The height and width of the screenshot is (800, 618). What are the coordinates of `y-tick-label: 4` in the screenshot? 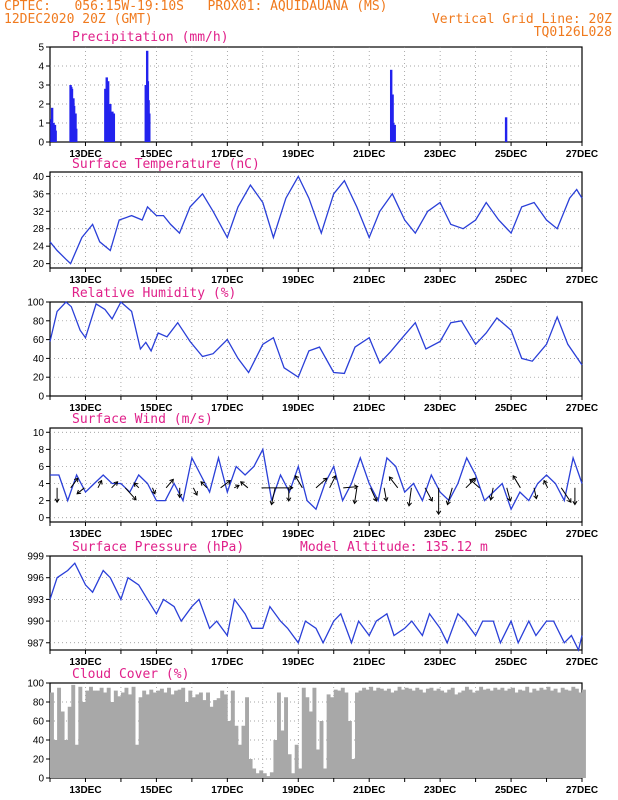 It's located at (41, 484).